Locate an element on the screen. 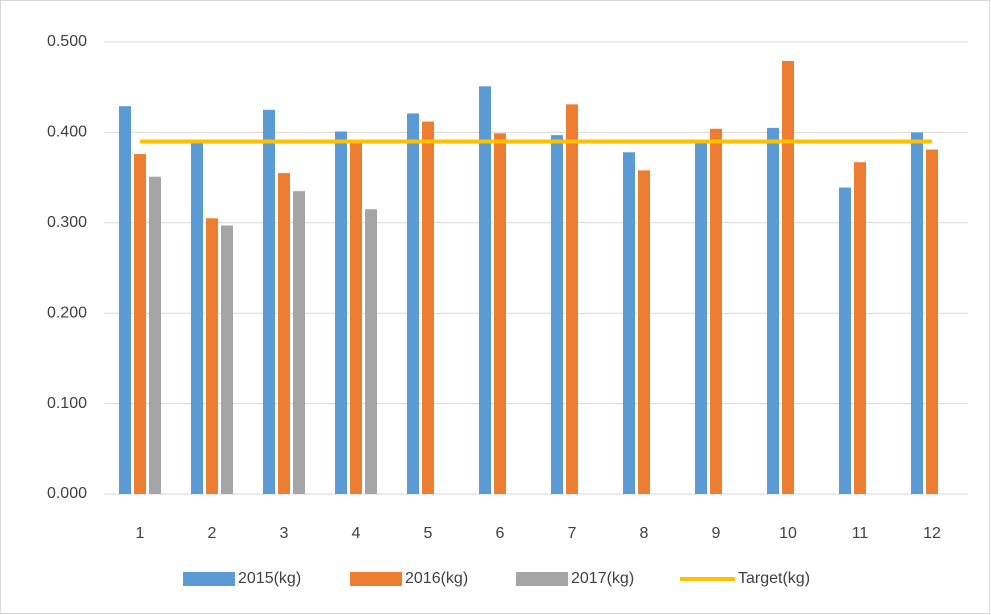  legend-label: 2016(kg) is located at coordinates (436, 578).